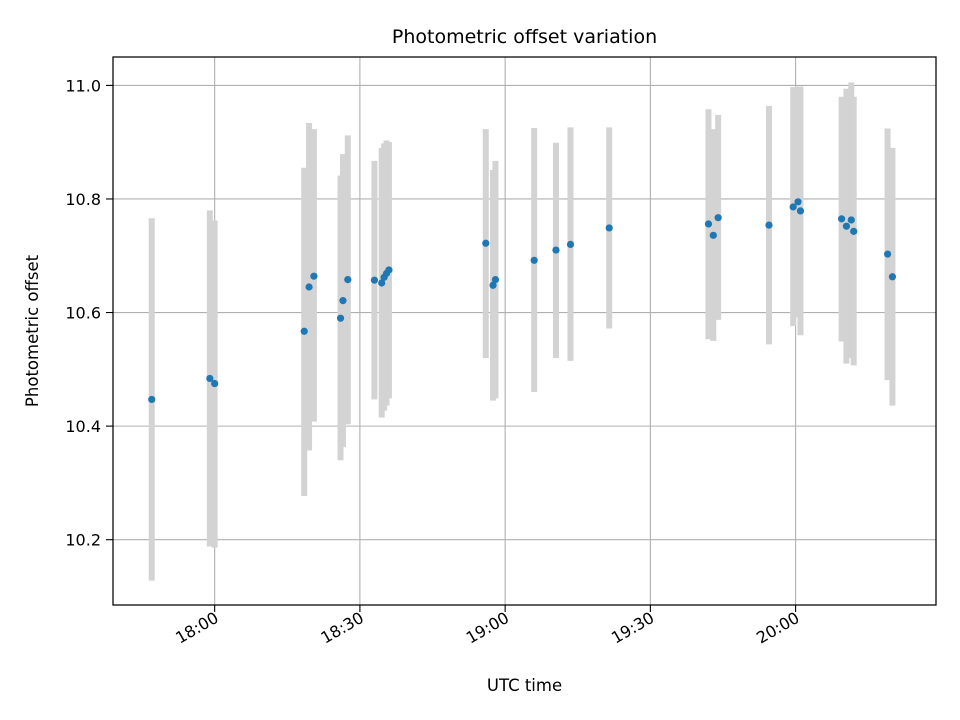 The height and width of the screenshot is (720, 960). Describe the element at coordinates (83, 85) in the screenshot. I see `y-tick-label: 11.0` at that location.